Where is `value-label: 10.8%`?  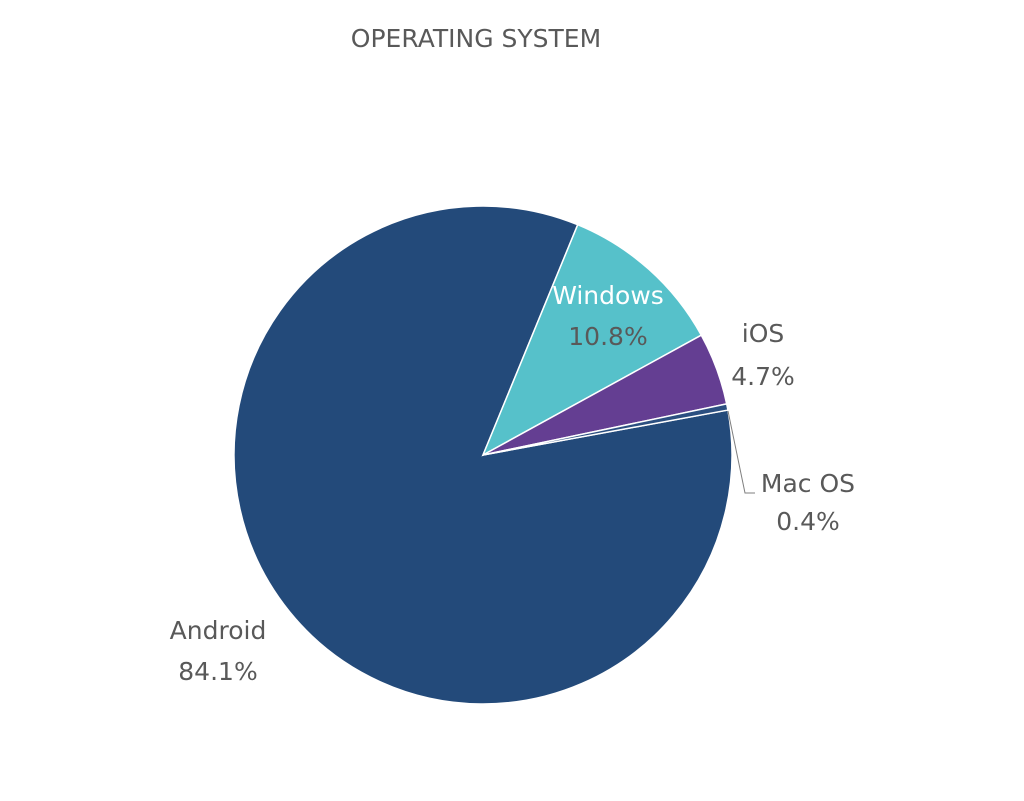 value-label: 10.8% is located at coordinates (607, 336).